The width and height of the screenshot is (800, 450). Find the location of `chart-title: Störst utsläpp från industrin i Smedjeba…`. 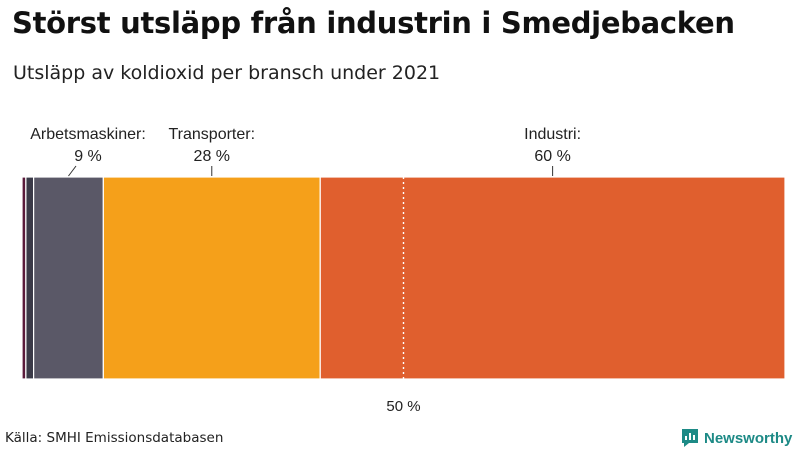

chart-title: Störst utsläpp från industrin i Smedjeba… is located at coordinates (373, 23).